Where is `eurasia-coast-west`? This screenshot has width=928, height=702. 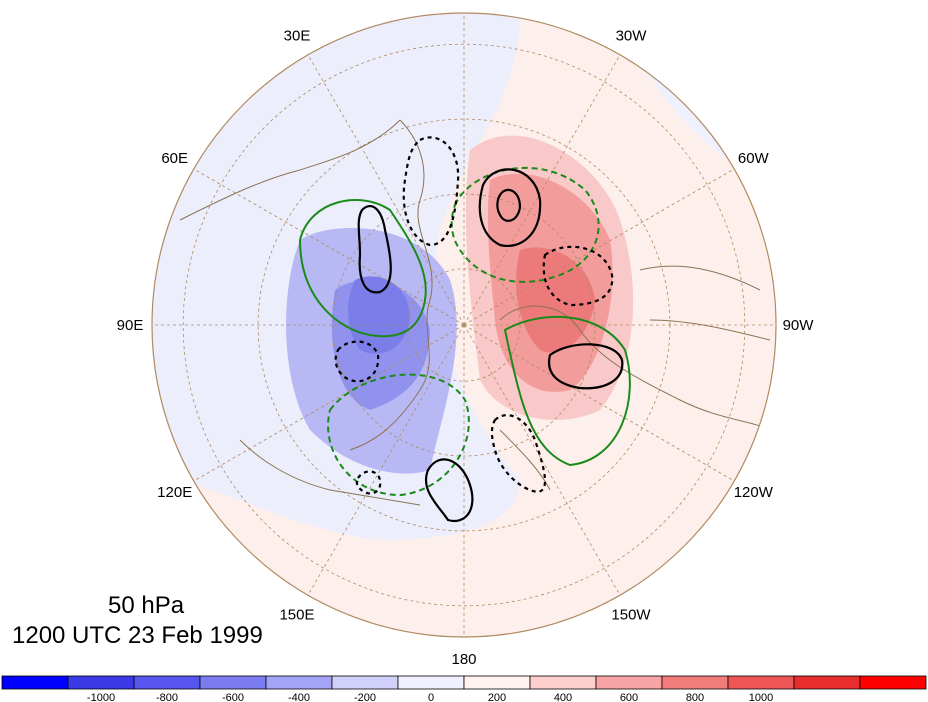
eurasia-coast-west is located at coordinates (391, 285).